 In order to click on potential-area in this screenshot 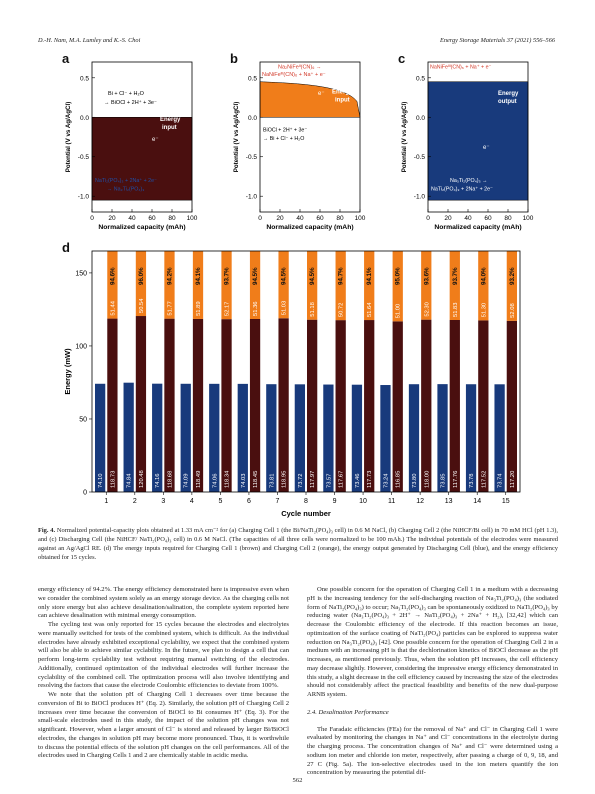, I will do `click(310, 99)`.